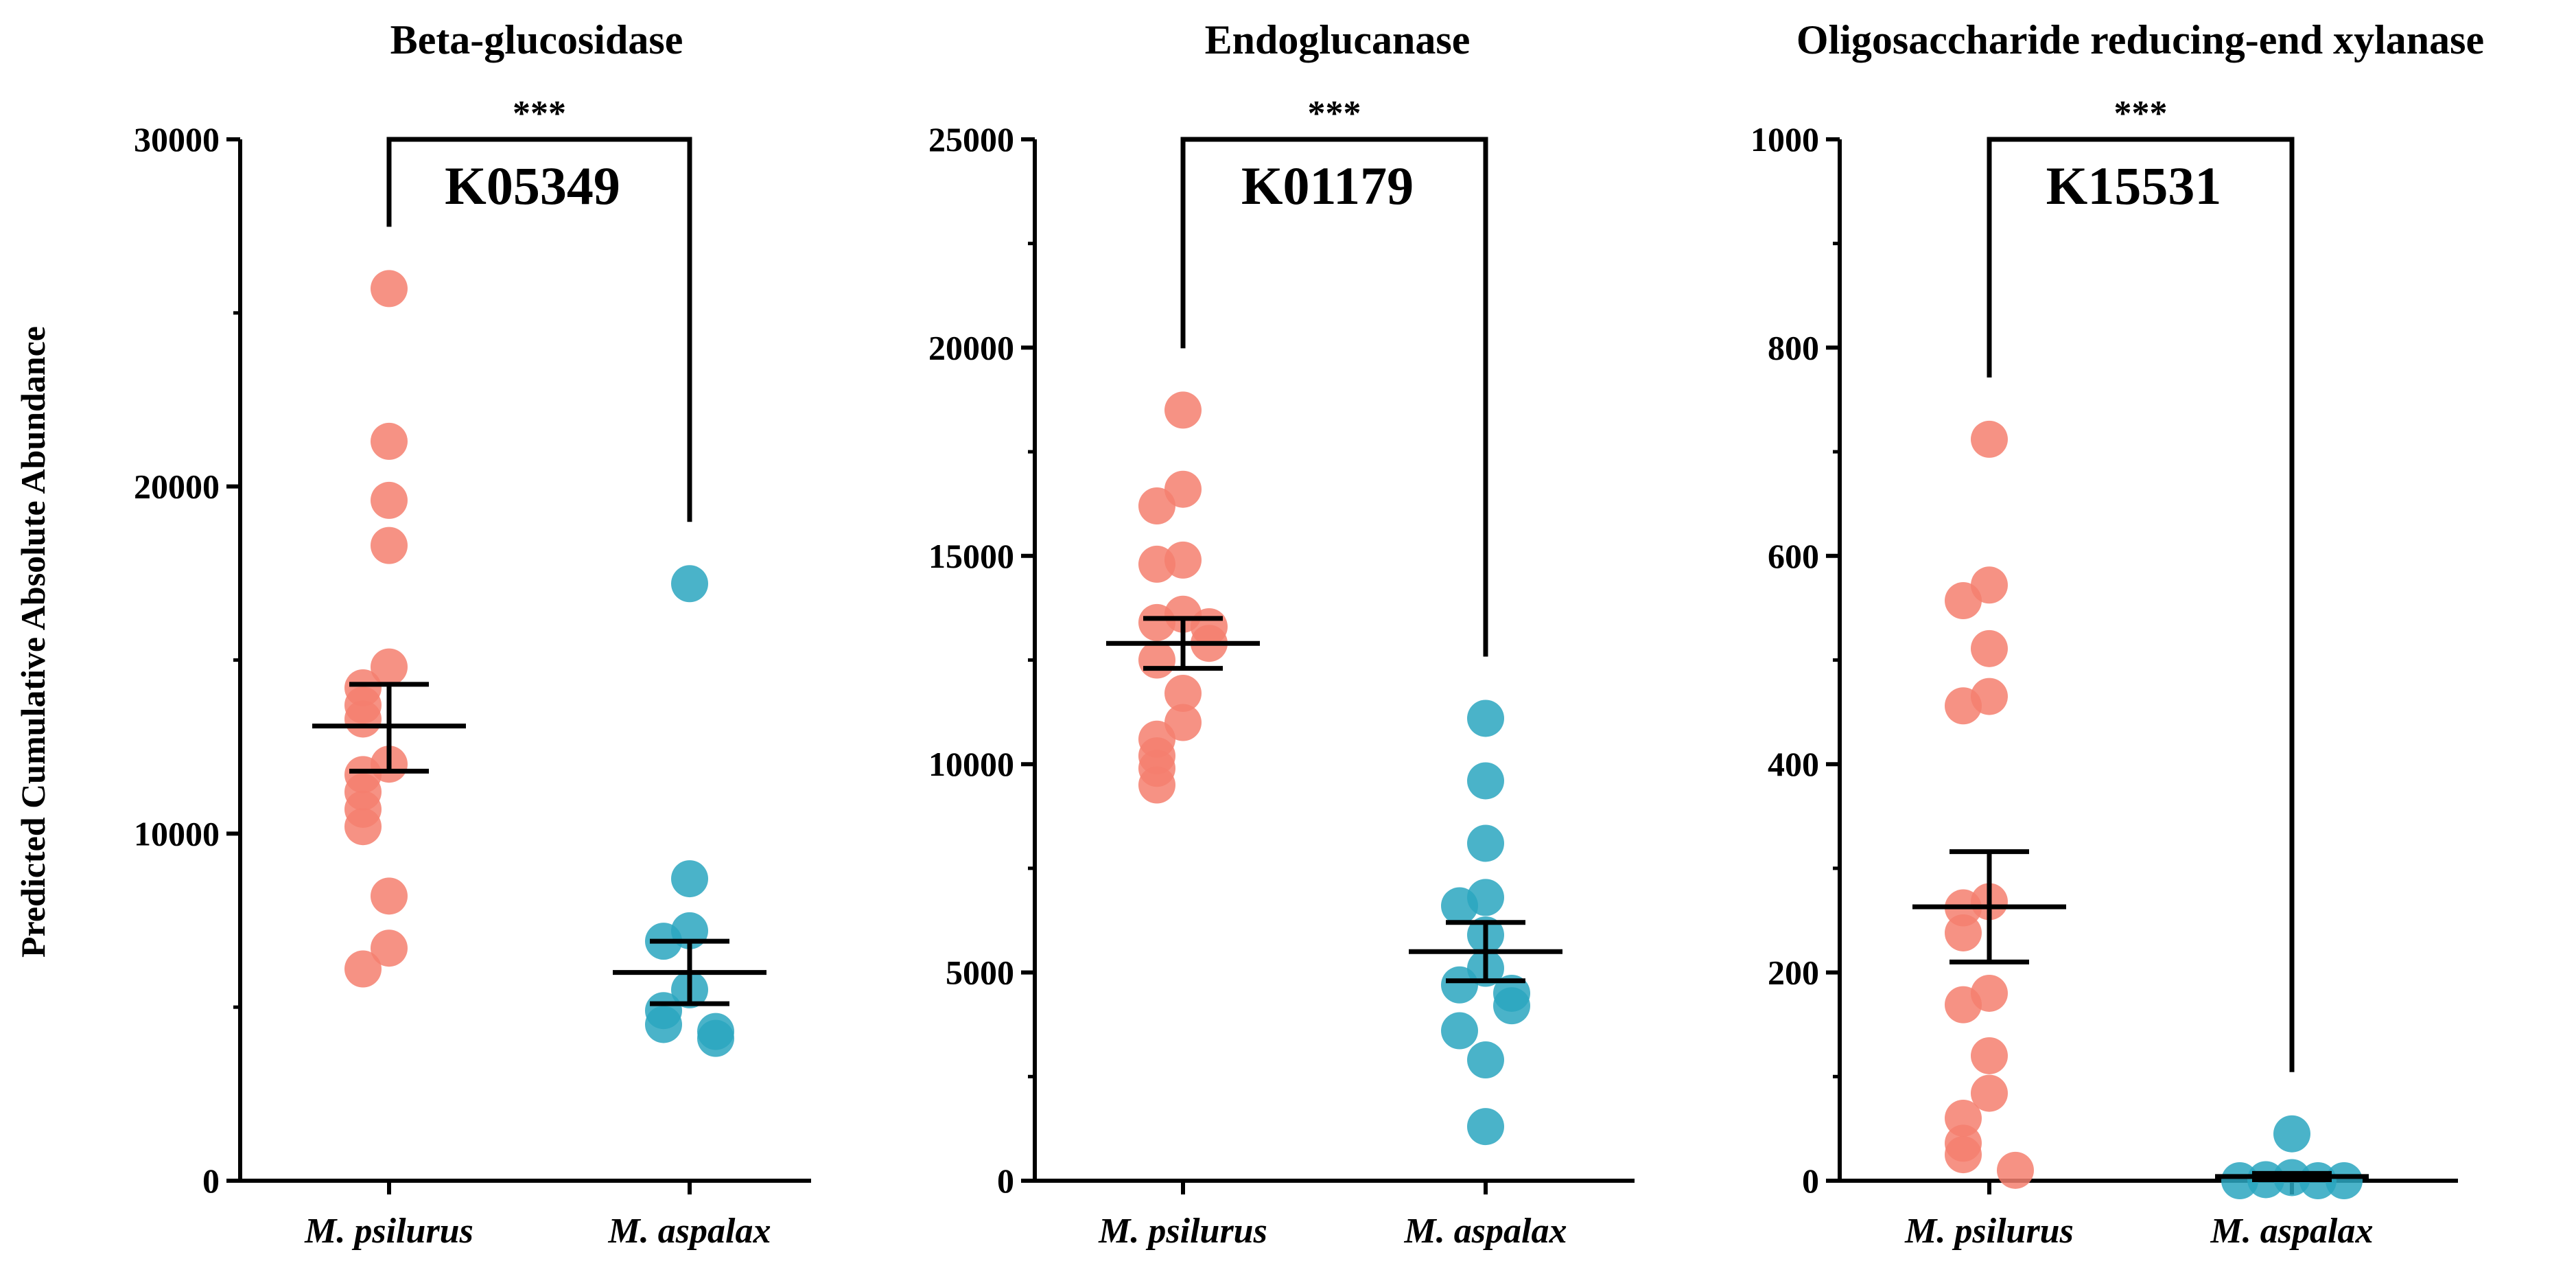 This screenshot has height=1283, width=2576. What do you see at coordinates (1793, 764) in the screenshot?
I see `y-tick-label: 400` at bounding box center [1793, 764].